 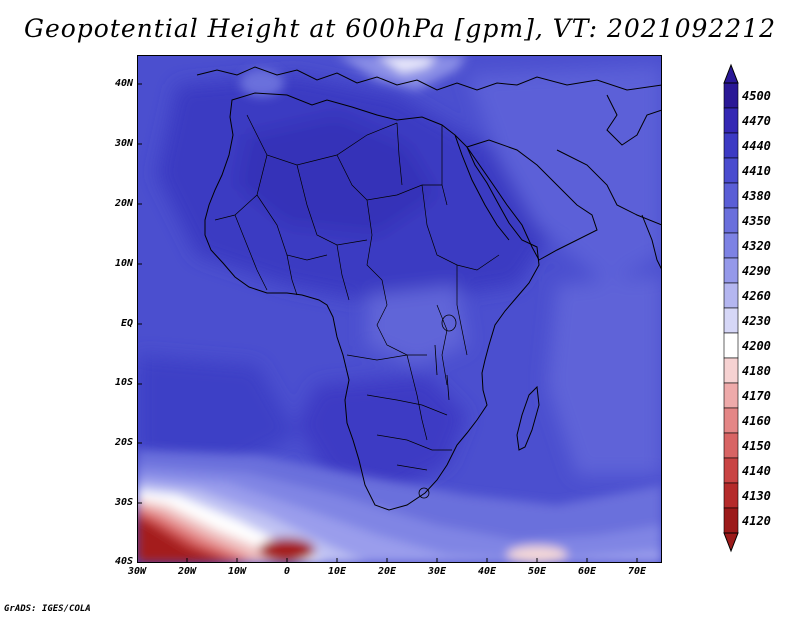 I want to click on colorbar-tick-label: 4160, so click(x=756, y=420).